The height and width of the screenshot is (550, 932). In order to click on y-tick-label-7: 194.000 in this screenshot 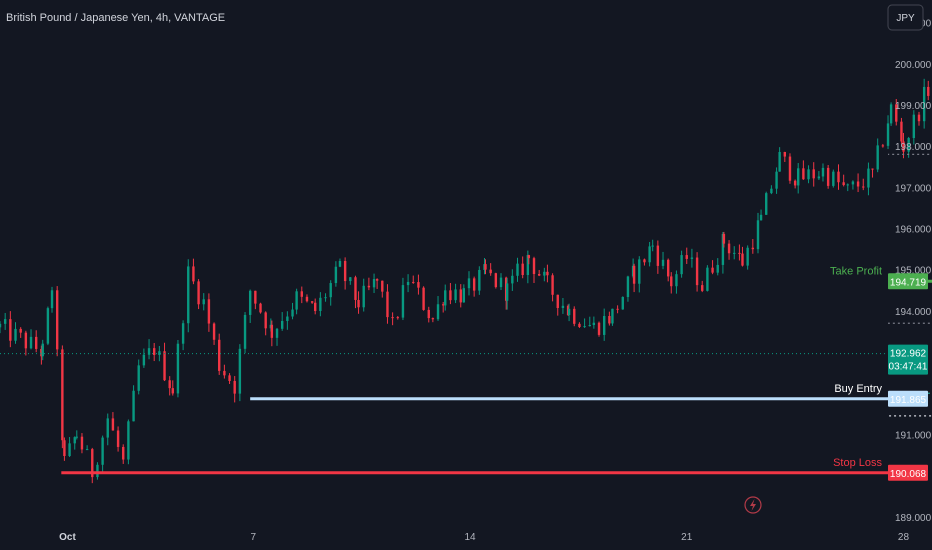, I will do `click(913, 312)`.